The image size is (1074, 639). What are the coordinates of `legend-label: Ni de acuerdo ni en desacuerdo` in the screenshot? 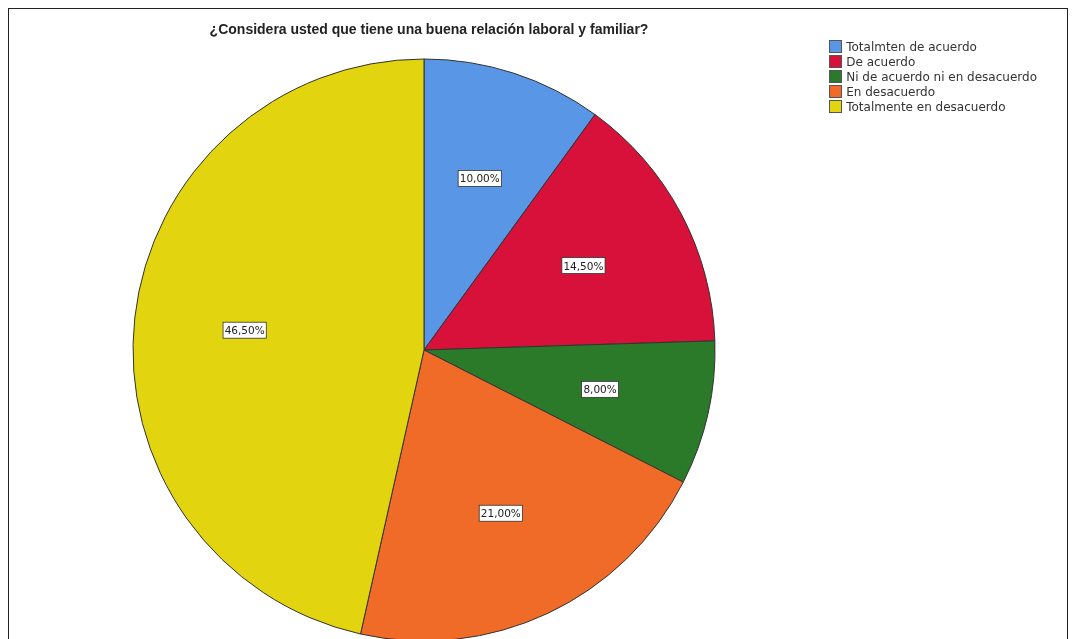 It's located at (941, 76).